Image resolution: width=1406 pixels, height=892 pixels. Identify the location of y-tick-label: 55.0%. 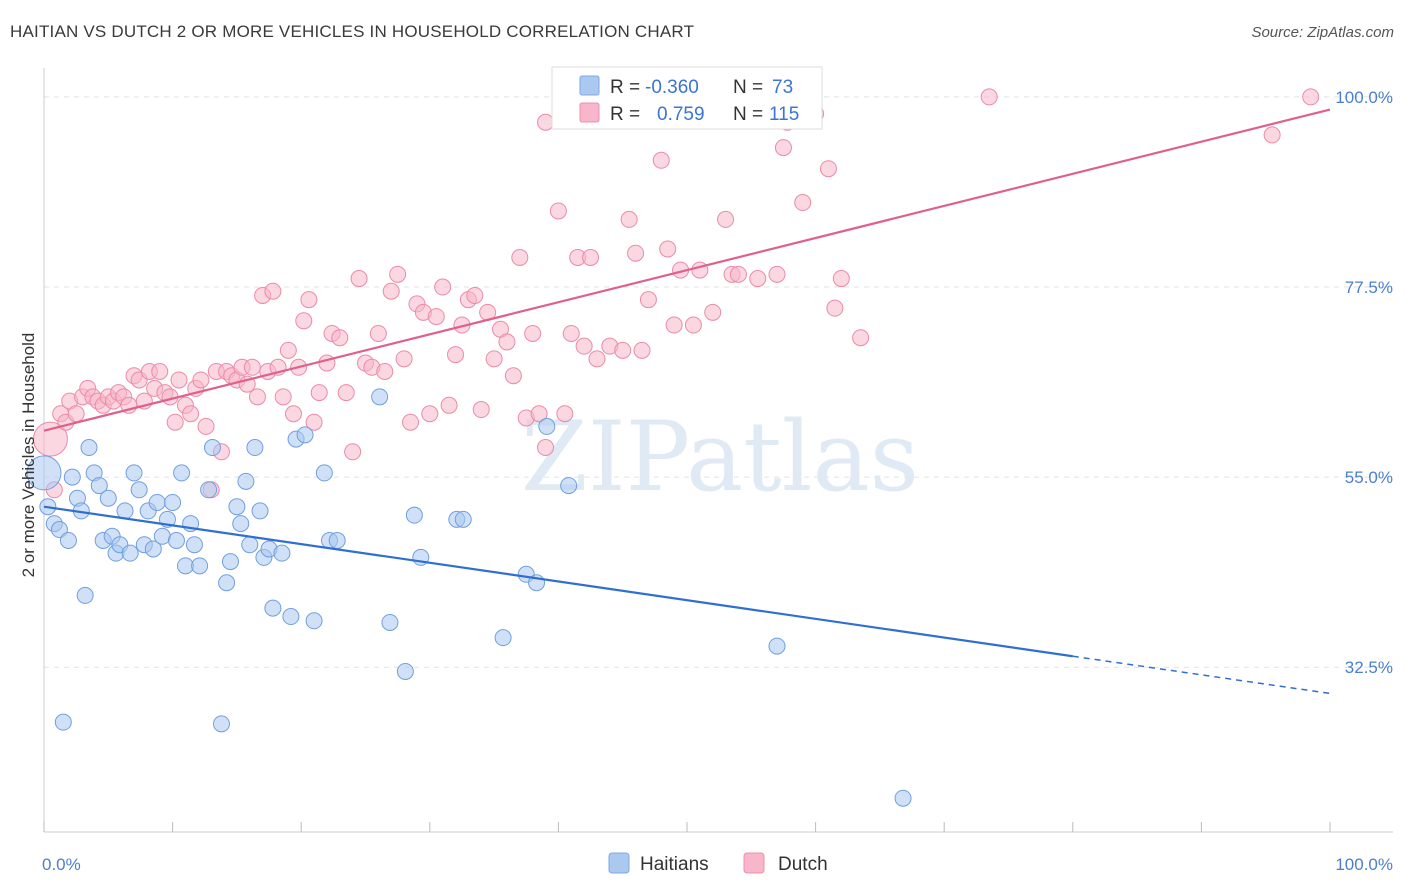
(1369, 477).